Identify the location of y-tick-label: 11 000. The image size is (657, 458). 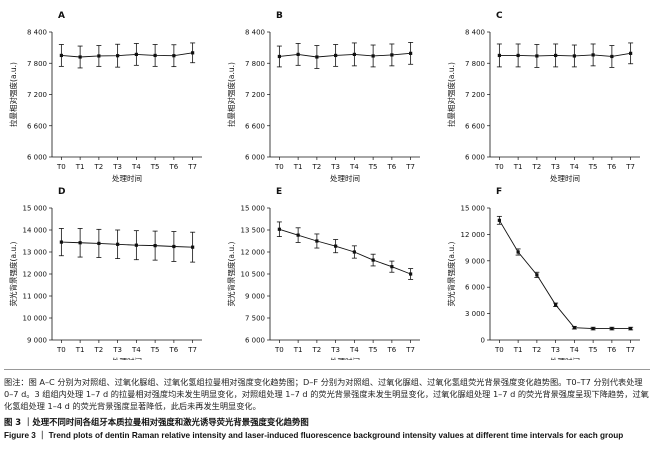
(35, 297).